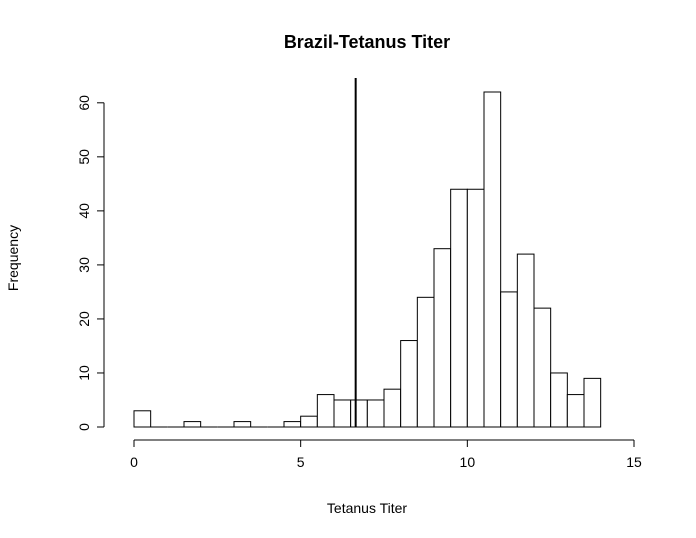  Describe the element at coordinates (386, 454) in the screenshot. I see `x-axis: 0 5 10 15` at that location.